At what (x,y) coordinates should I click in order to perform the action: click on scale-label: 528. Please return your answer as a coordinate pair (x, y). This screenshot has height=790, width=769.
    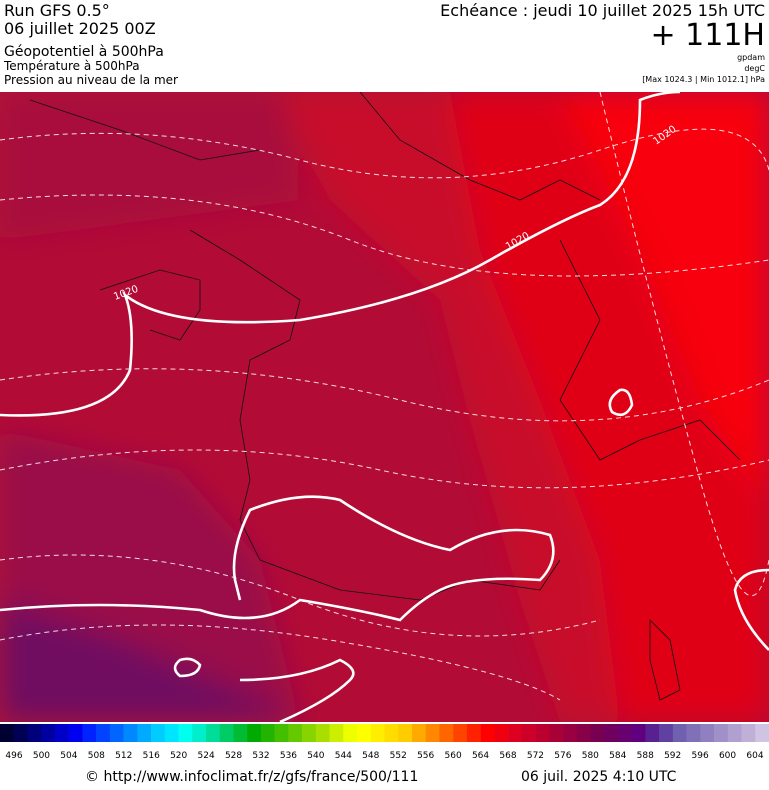
    Looking at the image, I should click on (233, 756).